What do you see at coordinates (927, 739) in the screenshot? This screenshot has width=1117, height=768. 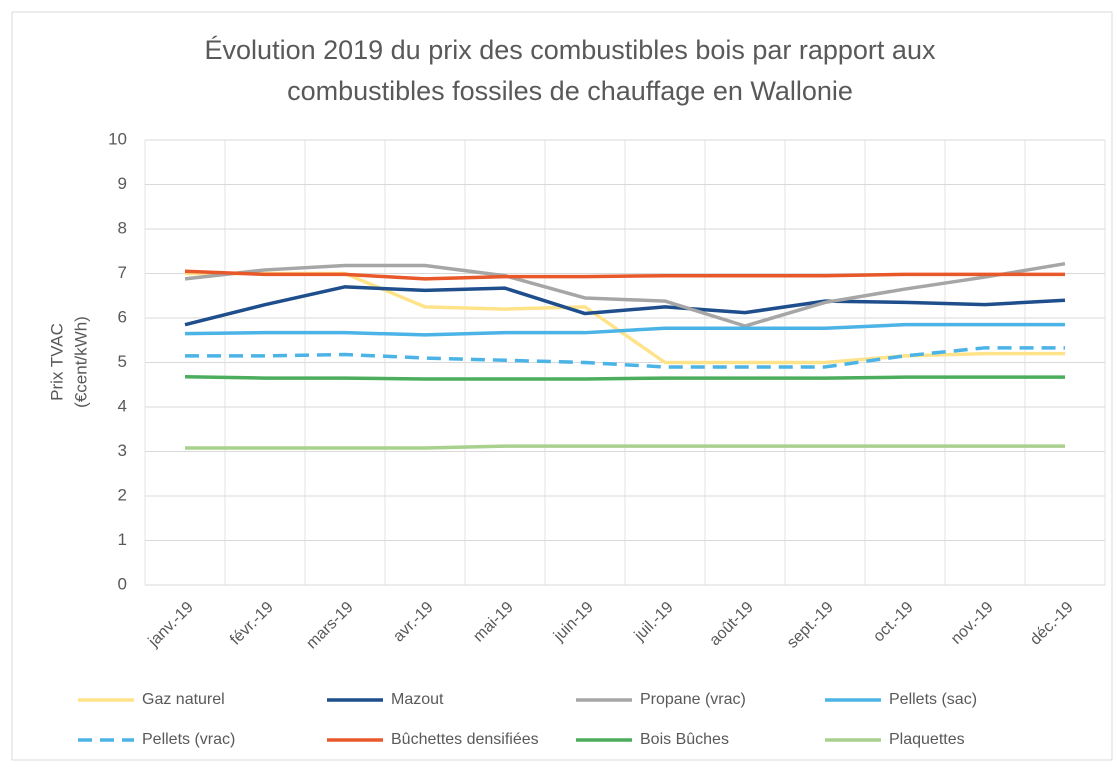 I see `legend-label: Plaquettes` at bounding box center [927, 739].